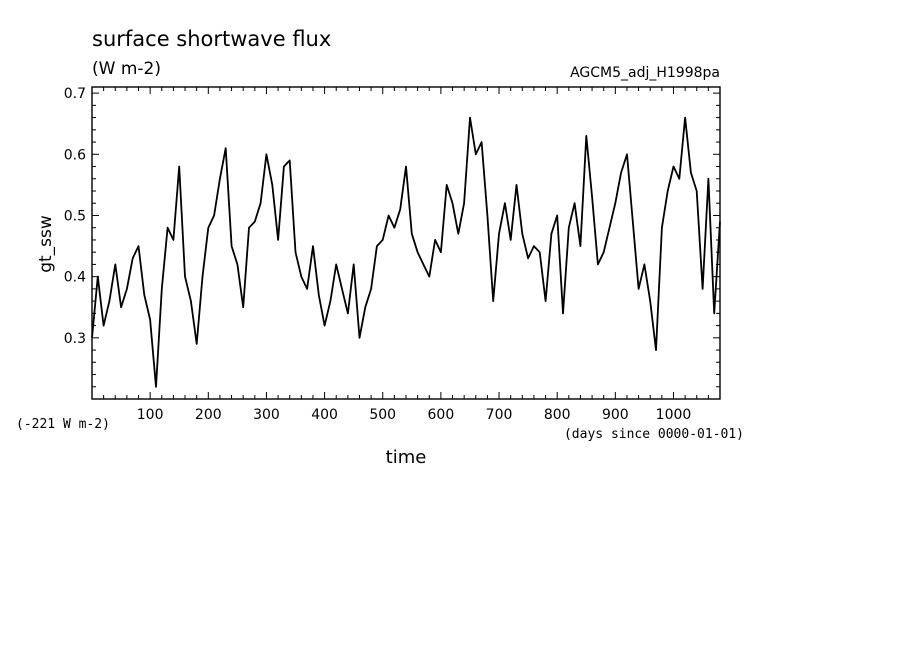 The width and height of the screenshot is (904, 654). What do you see at coordinates (75, 339) in the screenshot?
I see `y-tick-label: 0.3` at bounding box center [75, 339].